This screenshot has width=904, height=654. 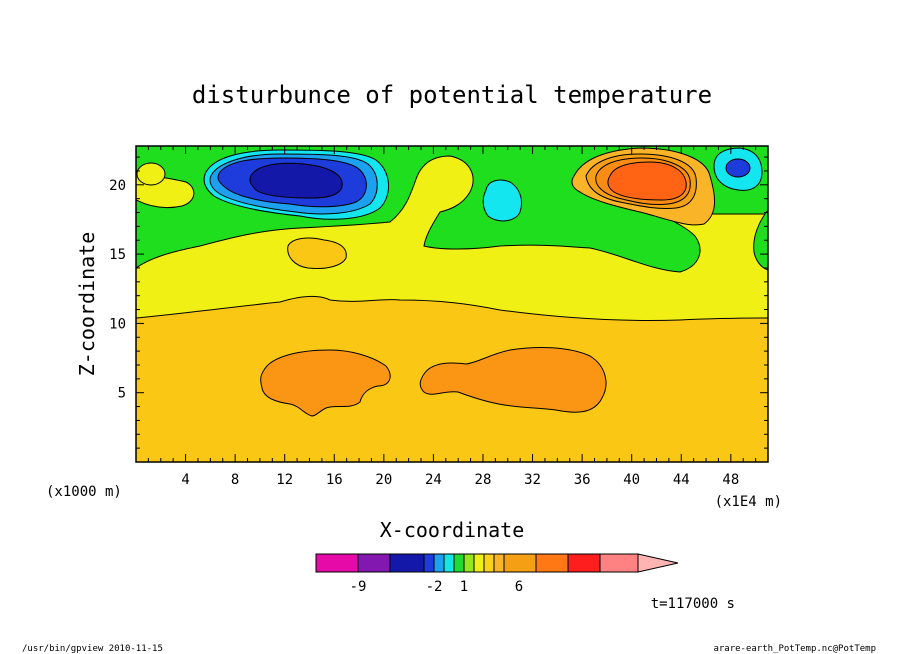 What do you see at coordinates (434, 587) in the screenshot?
I see `colorbar-tick-label: -2` at bounding box center [434, 587].